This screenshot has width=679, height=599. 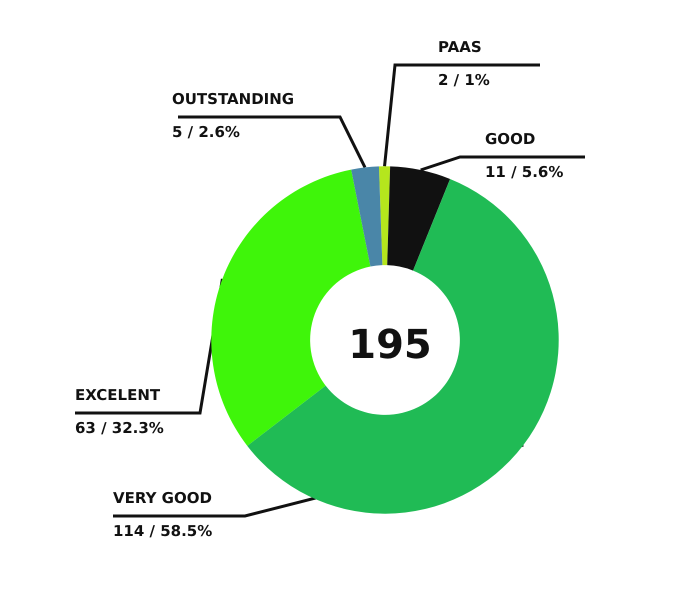 I want to click on data-label: 63 / 32.3%, so click(x=119, y=428).